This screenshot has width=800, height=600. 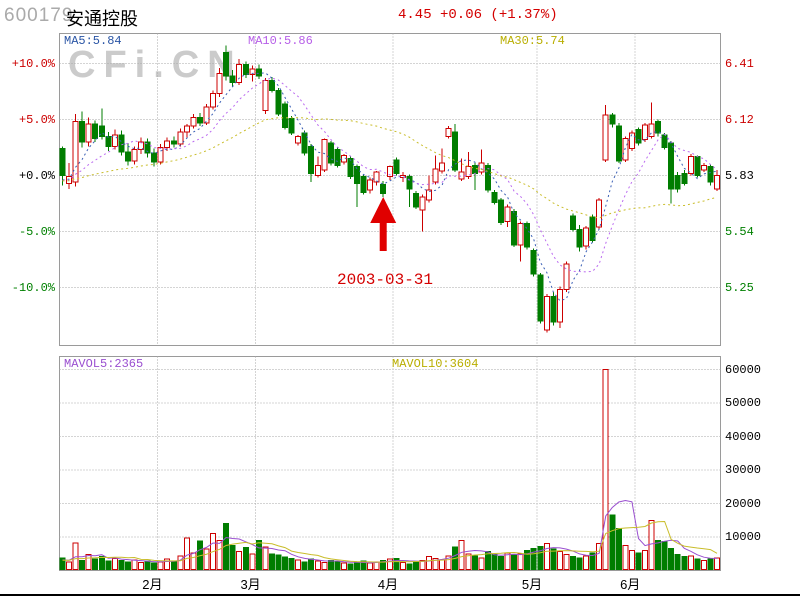 What do you see at coordinates (93, 41) in the screenshot?
I see `legend-ma5: MA5:5.84` at bounding box center [93, 41].